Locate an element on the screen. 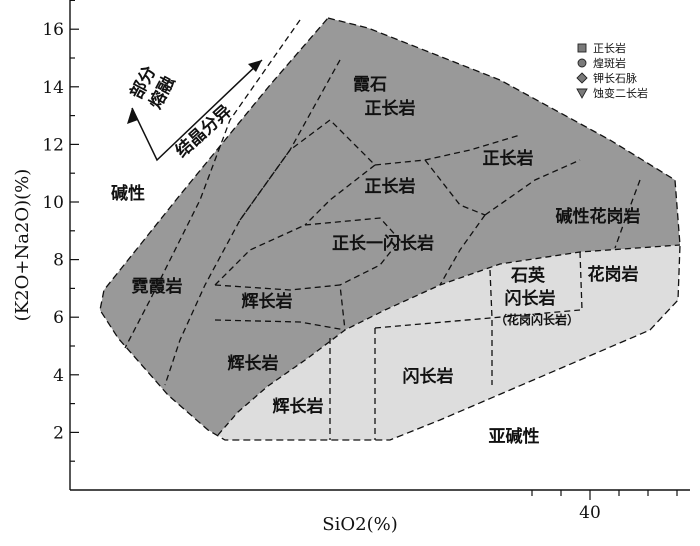 The image size is (700, 546). region-nepheline-syenite-line1: 霞石 is located at coordinates (370, 85).